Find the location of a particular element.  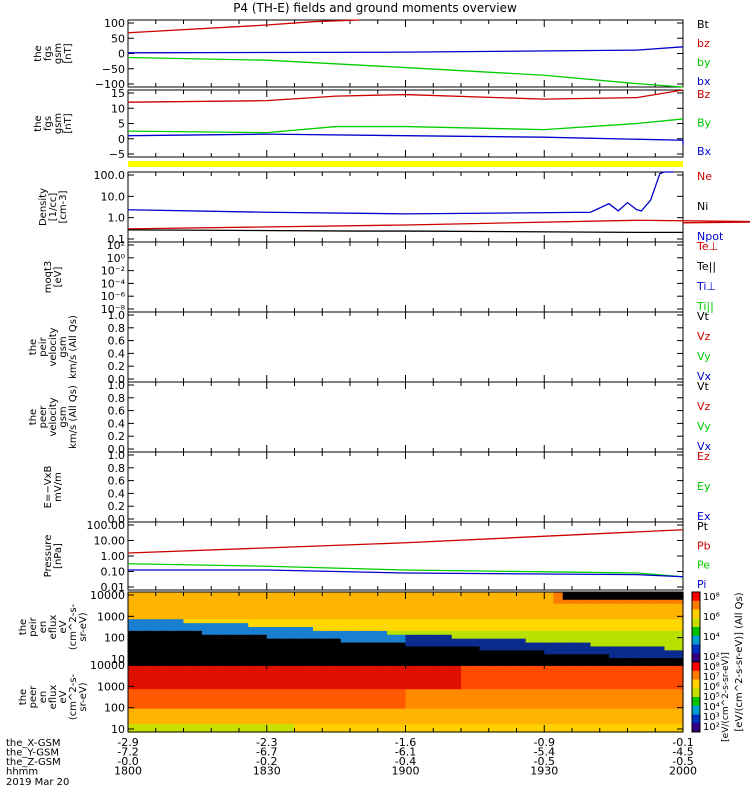

legend-entry: Pi is located at coordinates (701, 584).